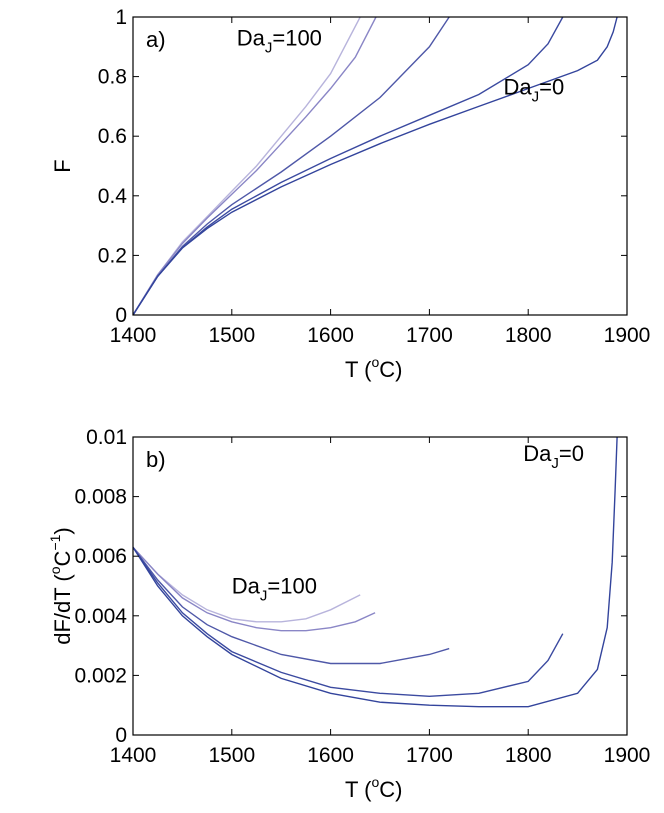 The image size is (664, 813). I want to click on y-axis-label-text: F, so click(62, 165).